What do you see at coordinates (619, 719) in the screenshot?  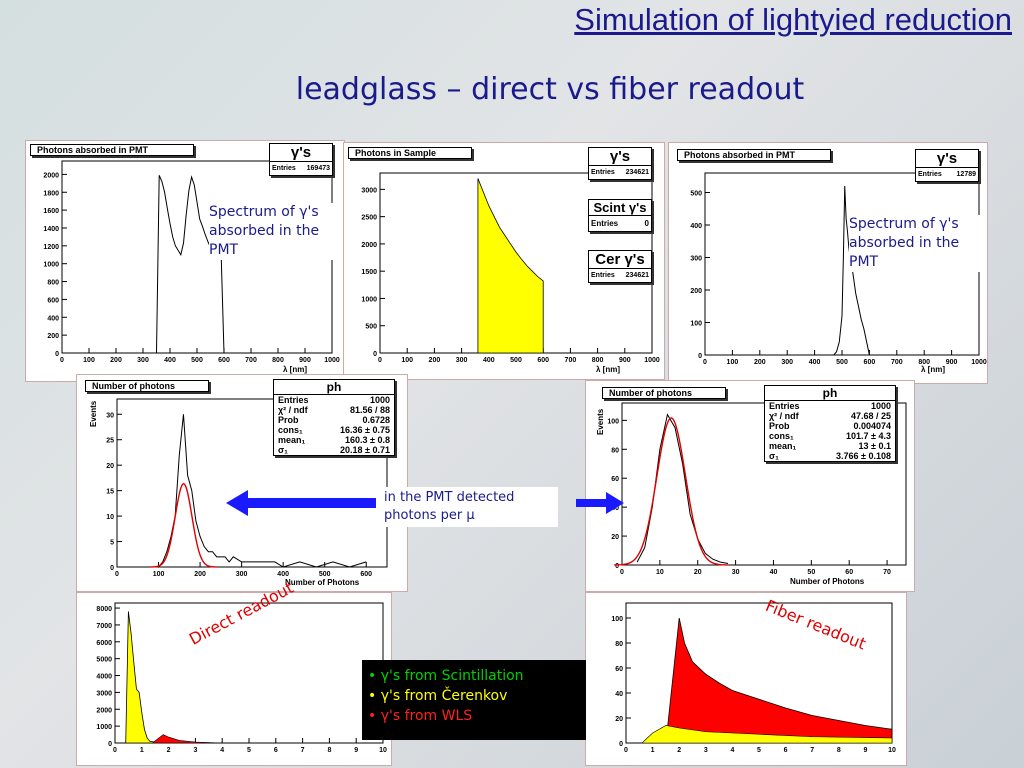 I see `y-tick-label: 20` at bounding box center [619, 719].